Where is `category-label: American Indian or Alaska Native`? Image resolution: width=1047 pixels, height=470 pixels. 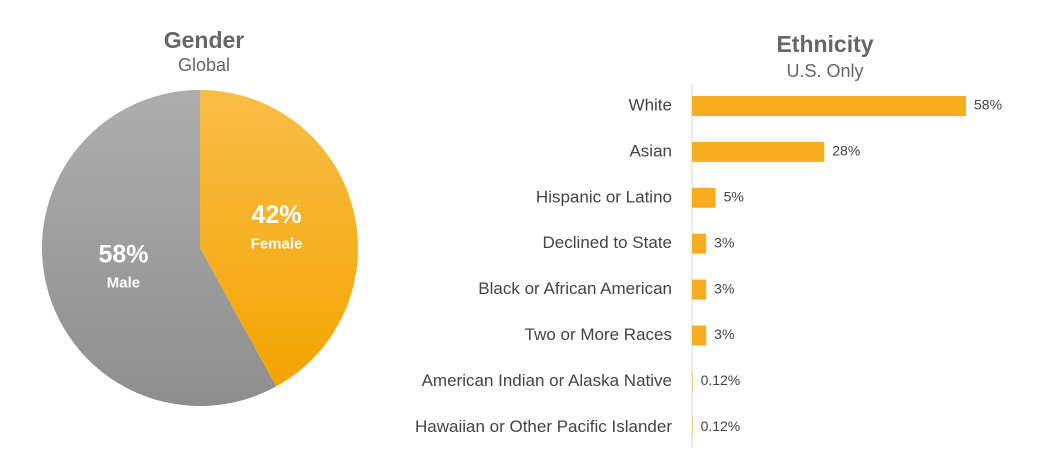
category-label: American Indian or Alaska Native is located at coordinates (547, 380).